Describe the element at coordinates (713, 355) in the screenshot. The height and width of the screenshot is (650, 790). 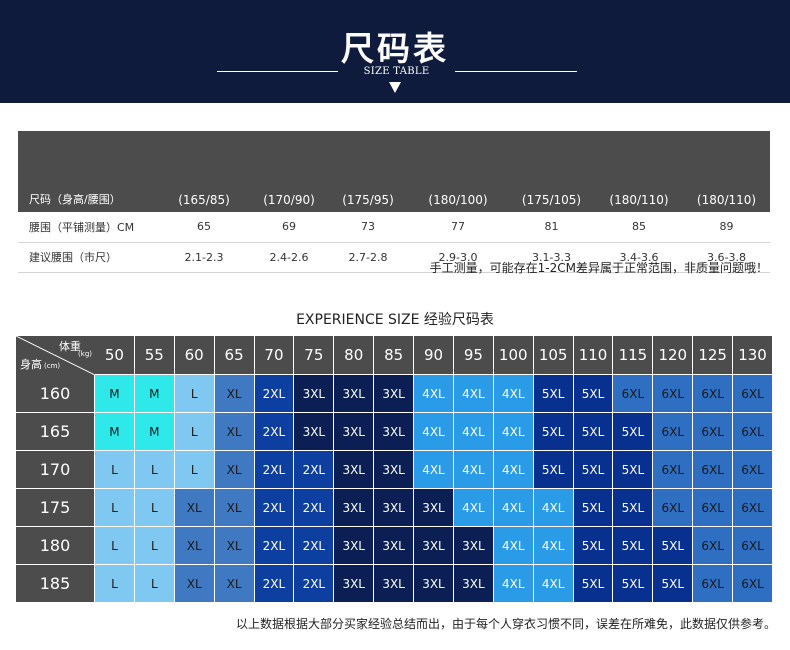
I see `weight-header-cell: 125` at that location.